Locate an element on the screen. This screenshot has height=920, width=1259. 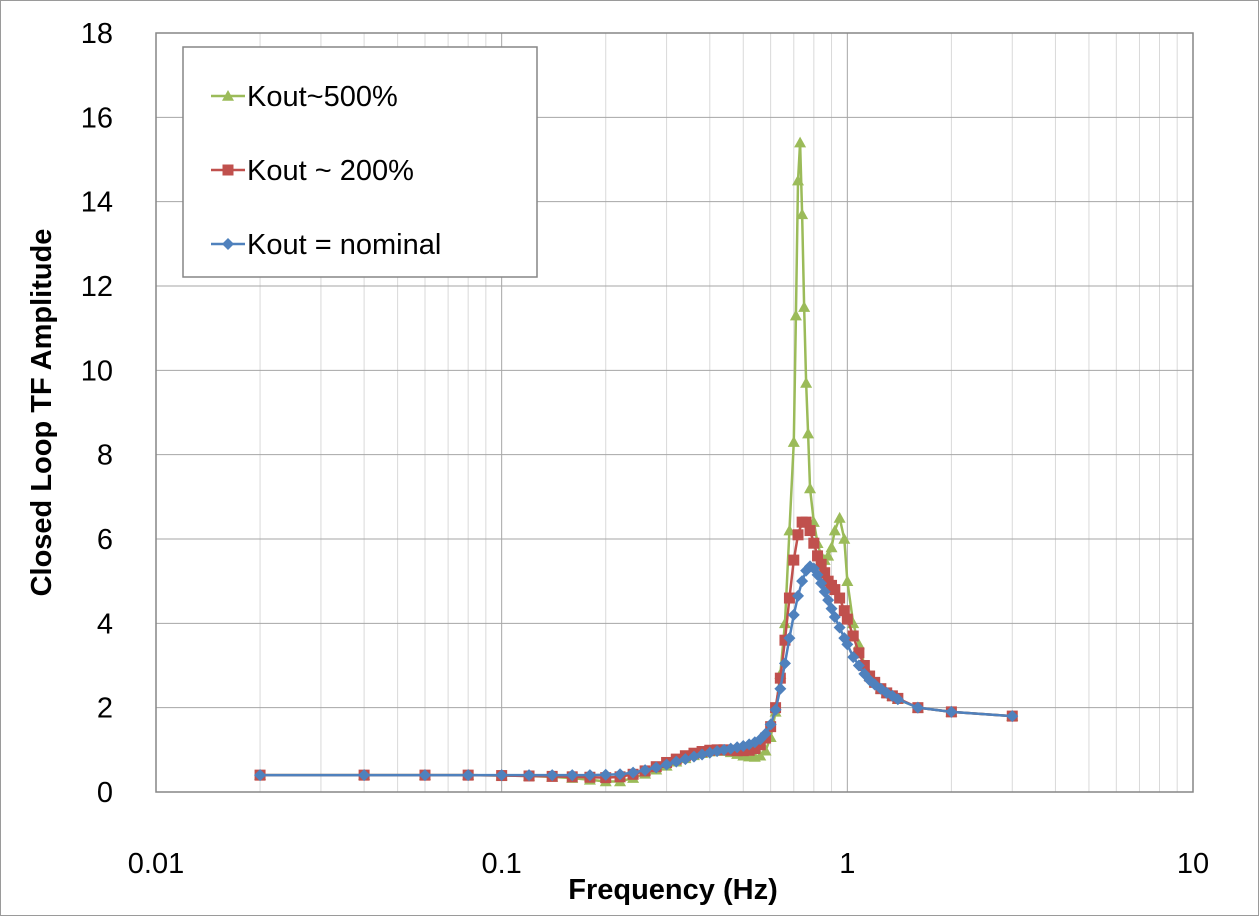
y-tick-label: 18 is located at coordinates (97, 34).